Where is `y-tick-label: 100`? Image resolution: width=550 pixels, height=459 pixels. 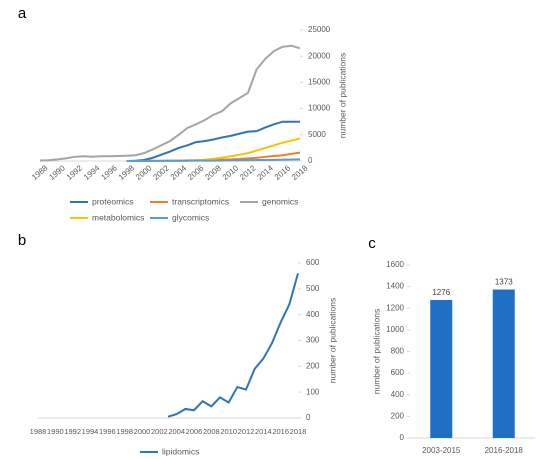 y-tick-label: 100 is located at coordinates (313, 391).